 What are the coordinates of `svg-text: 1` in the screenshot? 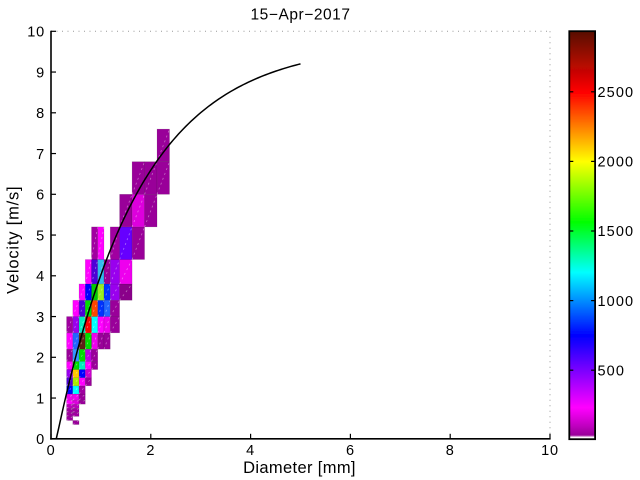 It's located at (40, 399).